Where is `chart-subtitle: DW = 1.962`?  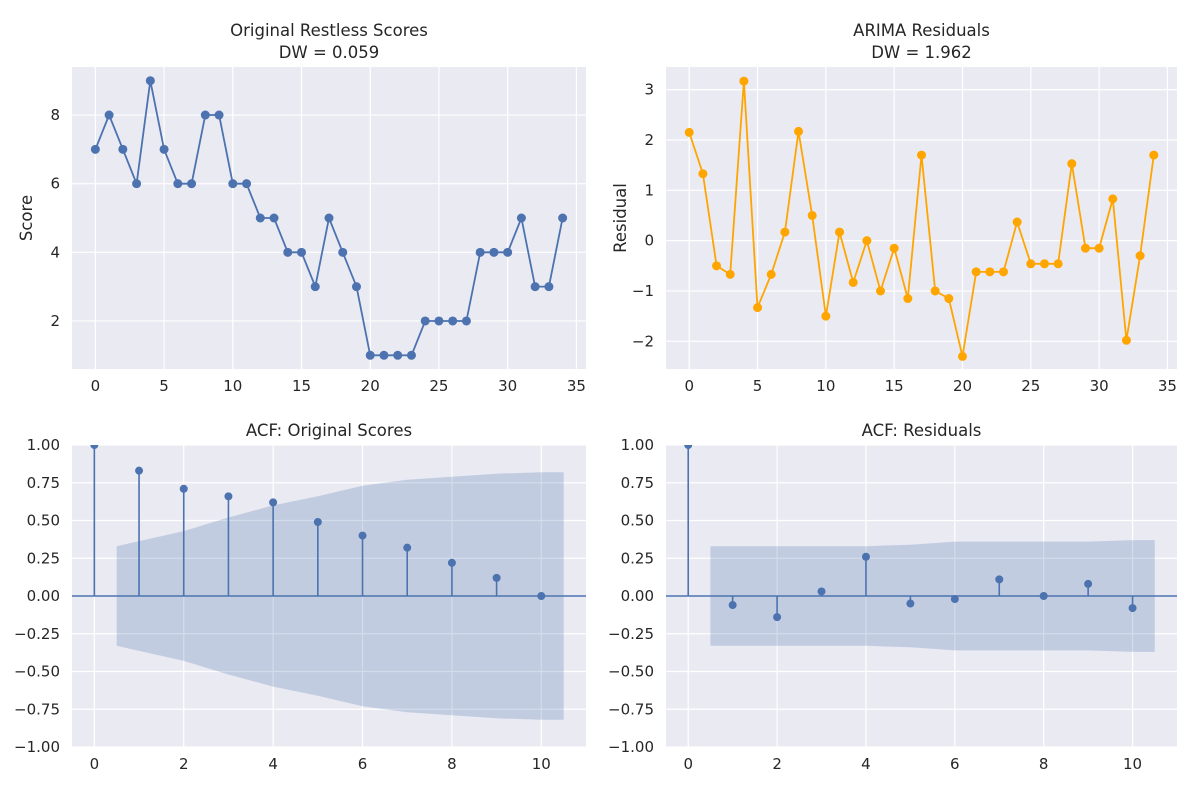
chart-subtitle: DW = 1.962 is located at coordinates (921, 52).